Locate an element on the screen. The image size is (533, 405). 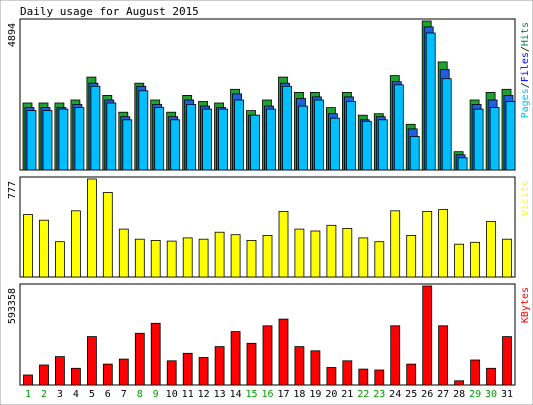
x-tick-label-2: 2 is located at coordinates (44, 394).